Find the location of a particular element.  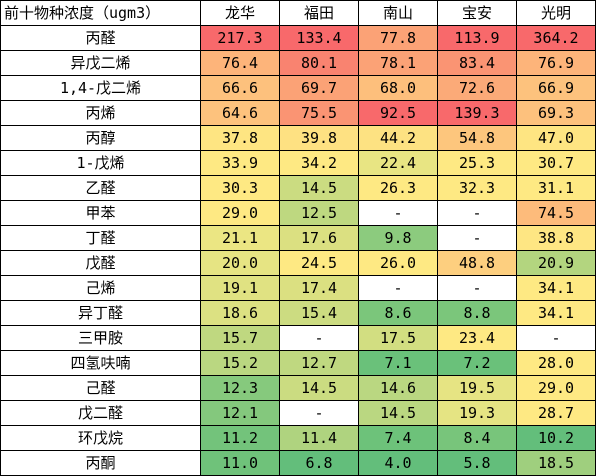

concentration-cell: 5.8 is located at coordinates (477, 463).